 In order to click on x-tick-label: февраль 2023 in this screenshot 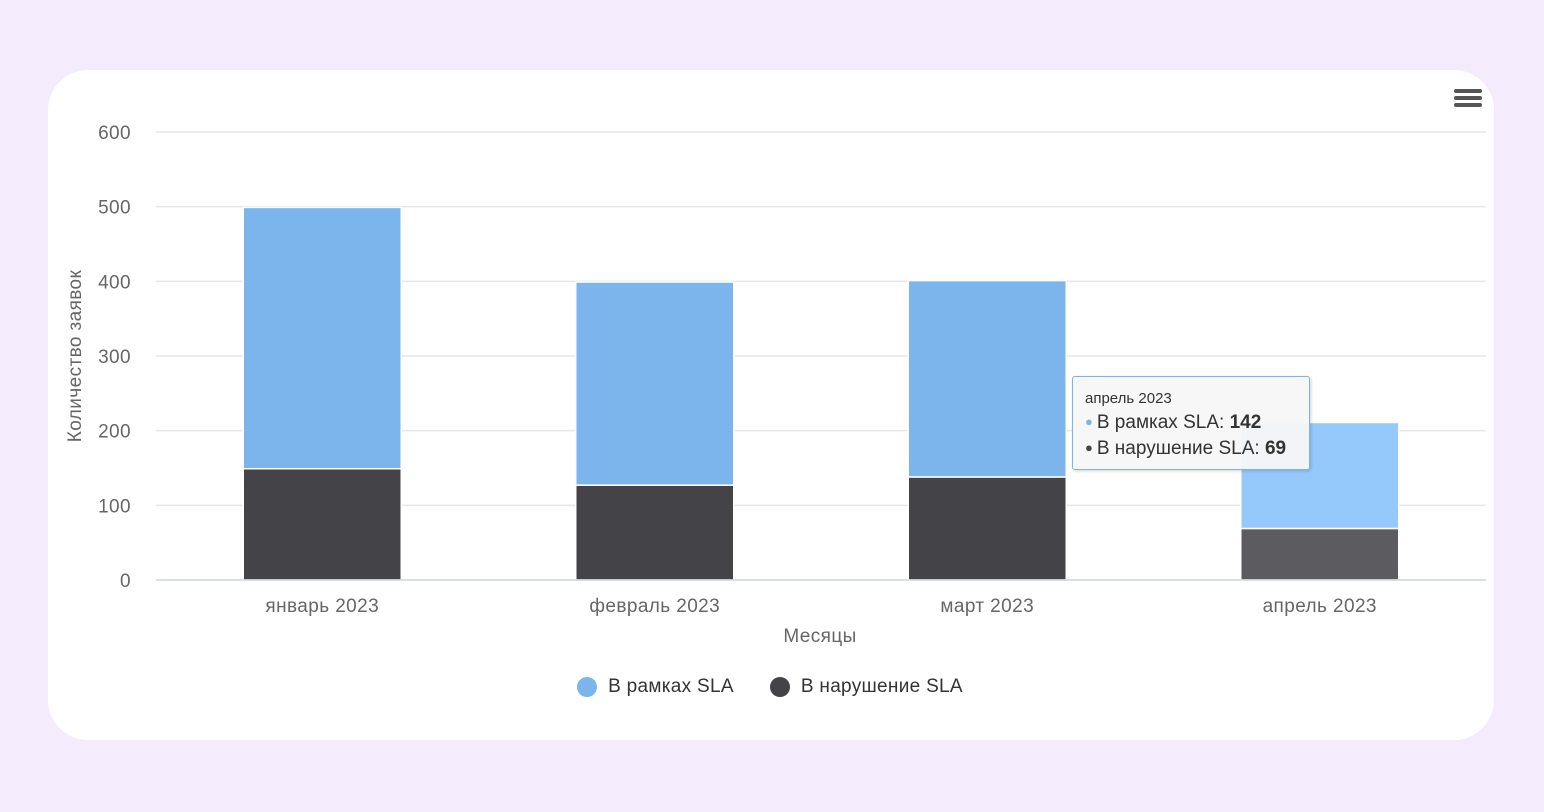, I will do `click(654, 606)`.